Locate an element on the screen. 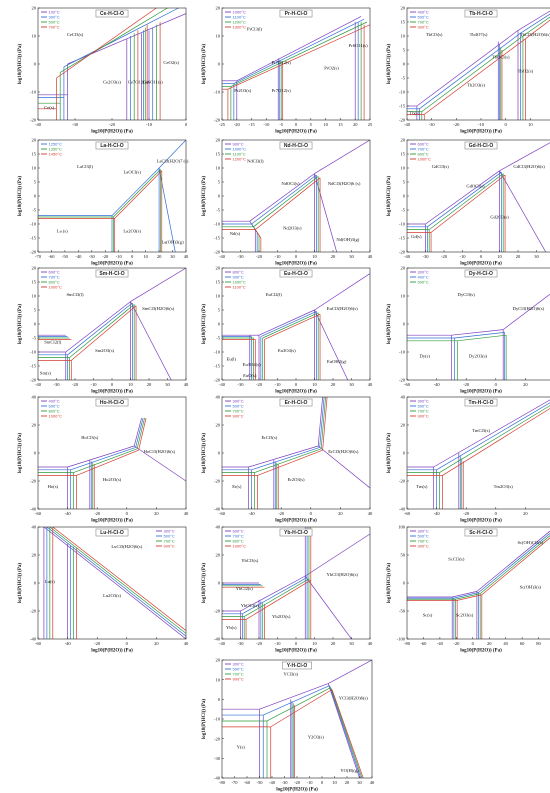 The width and height of the screenshot is (550, 793). region-label: GdCl3(H2O)6(s) is located at coordinates (529, 166).